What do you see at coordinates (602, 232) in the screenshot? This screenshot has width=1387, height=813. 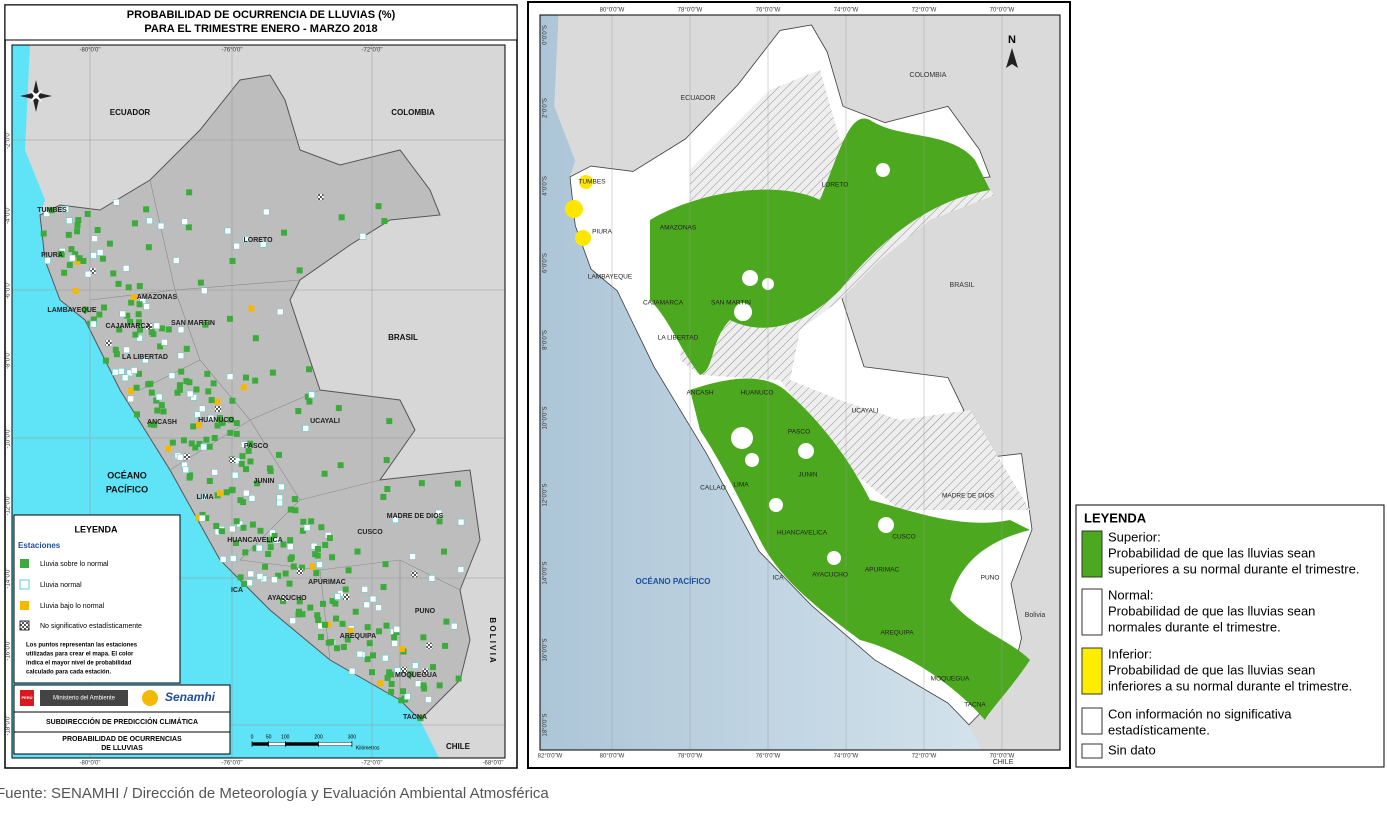 I see `region-label: PIURA` at bounding box center [602, 232].